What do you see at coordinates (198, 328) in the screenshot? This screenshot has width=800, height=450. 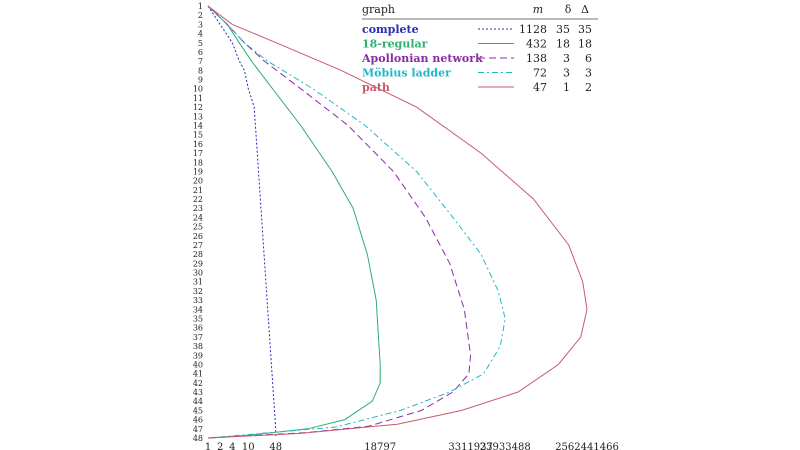 I see `y-tick-label: 36` at bounding box center [198, 328].